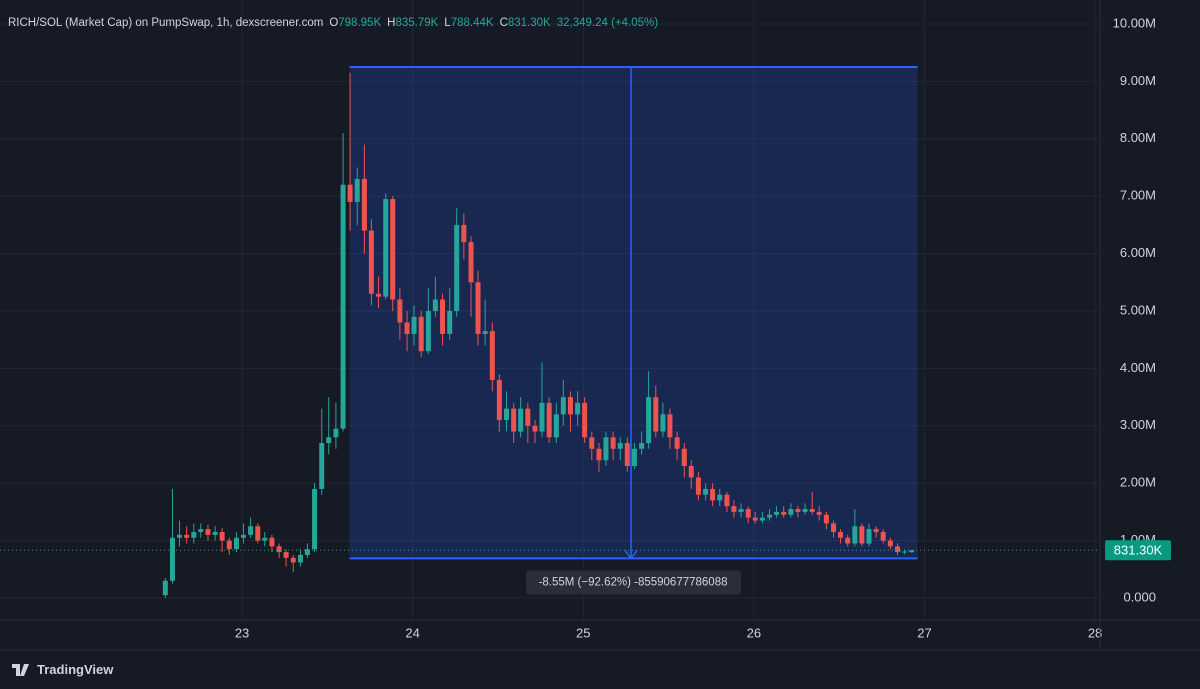 The width and height of the screenshot is (1200, 689). I want to click on y-tick-label: 4.00M, so click(1138, 367).